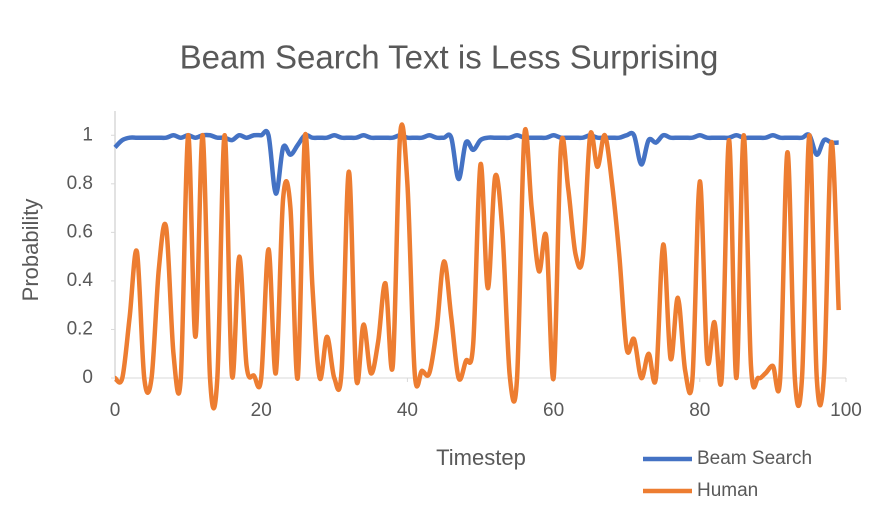  Describe the element at coordinates (481, 457) in the screenshot. I see `x-axis-label: Timestep` at that location.